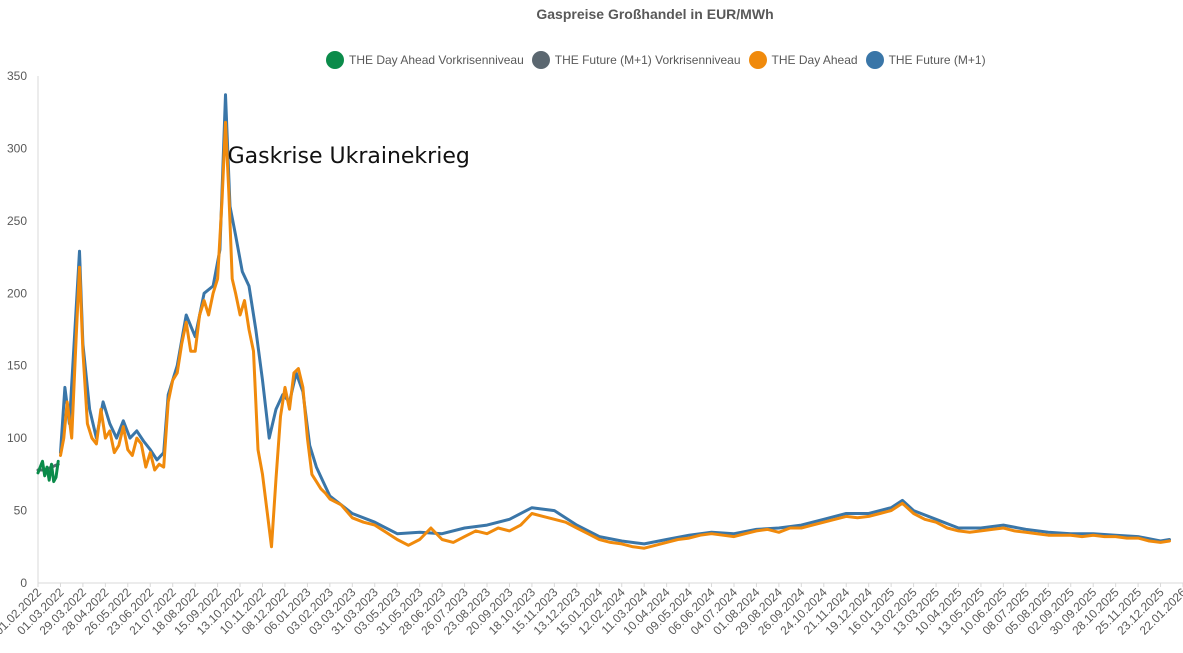  I want to click on y-tick-label: 50, so click(21, 511).